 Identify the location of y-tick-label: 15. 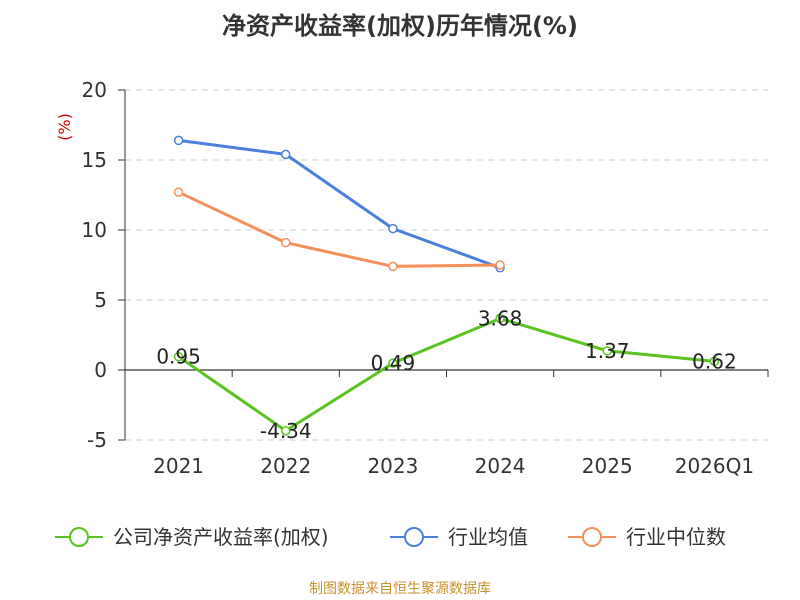
(94, 160).